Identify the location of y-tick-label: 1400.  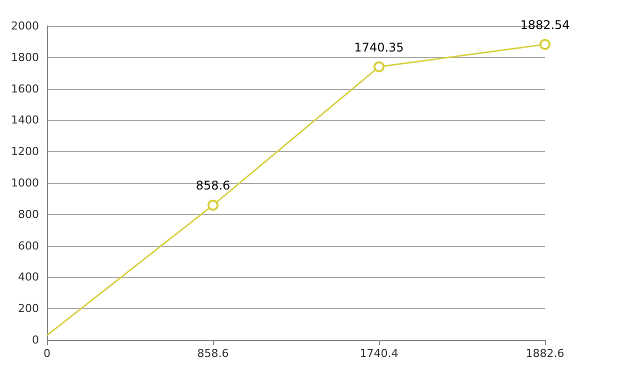
(24, 120).